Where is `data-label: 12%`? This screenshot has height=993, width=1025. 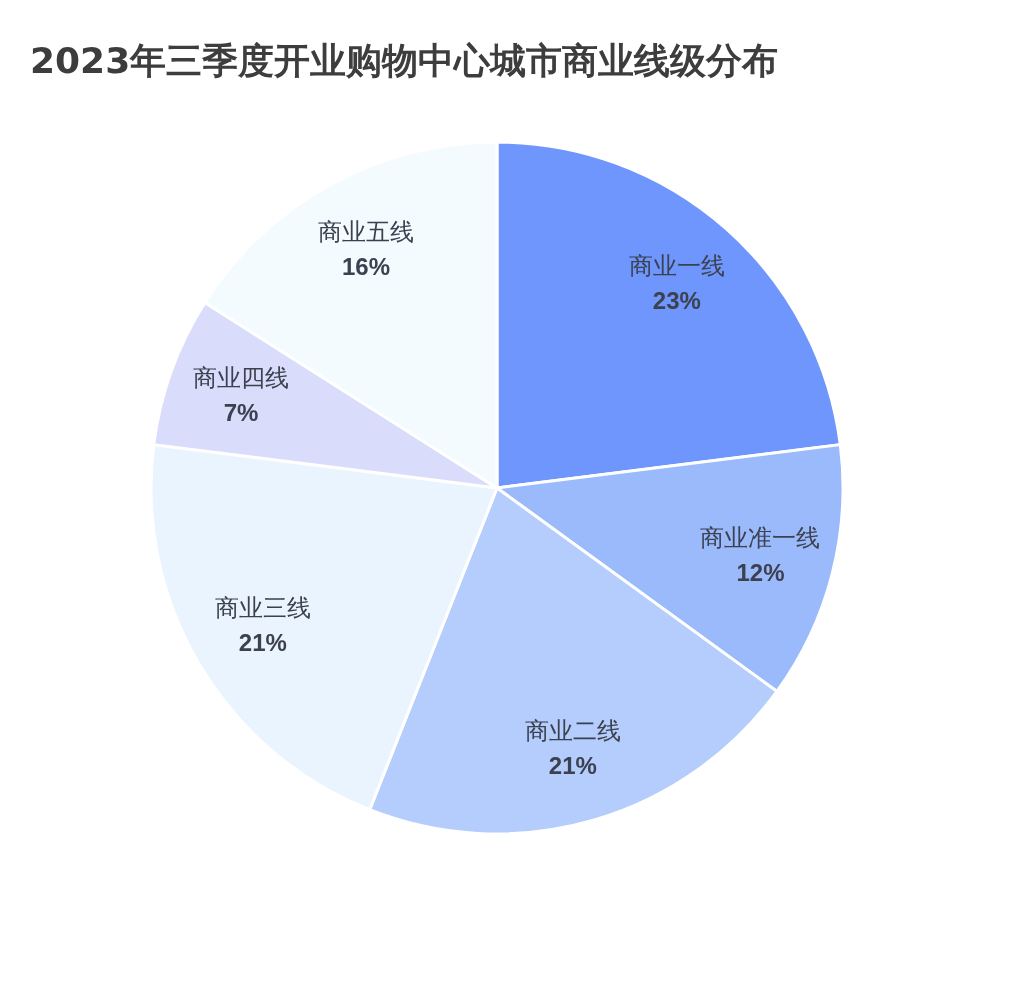
data-label: 12% is located at coordinates (760, 572).